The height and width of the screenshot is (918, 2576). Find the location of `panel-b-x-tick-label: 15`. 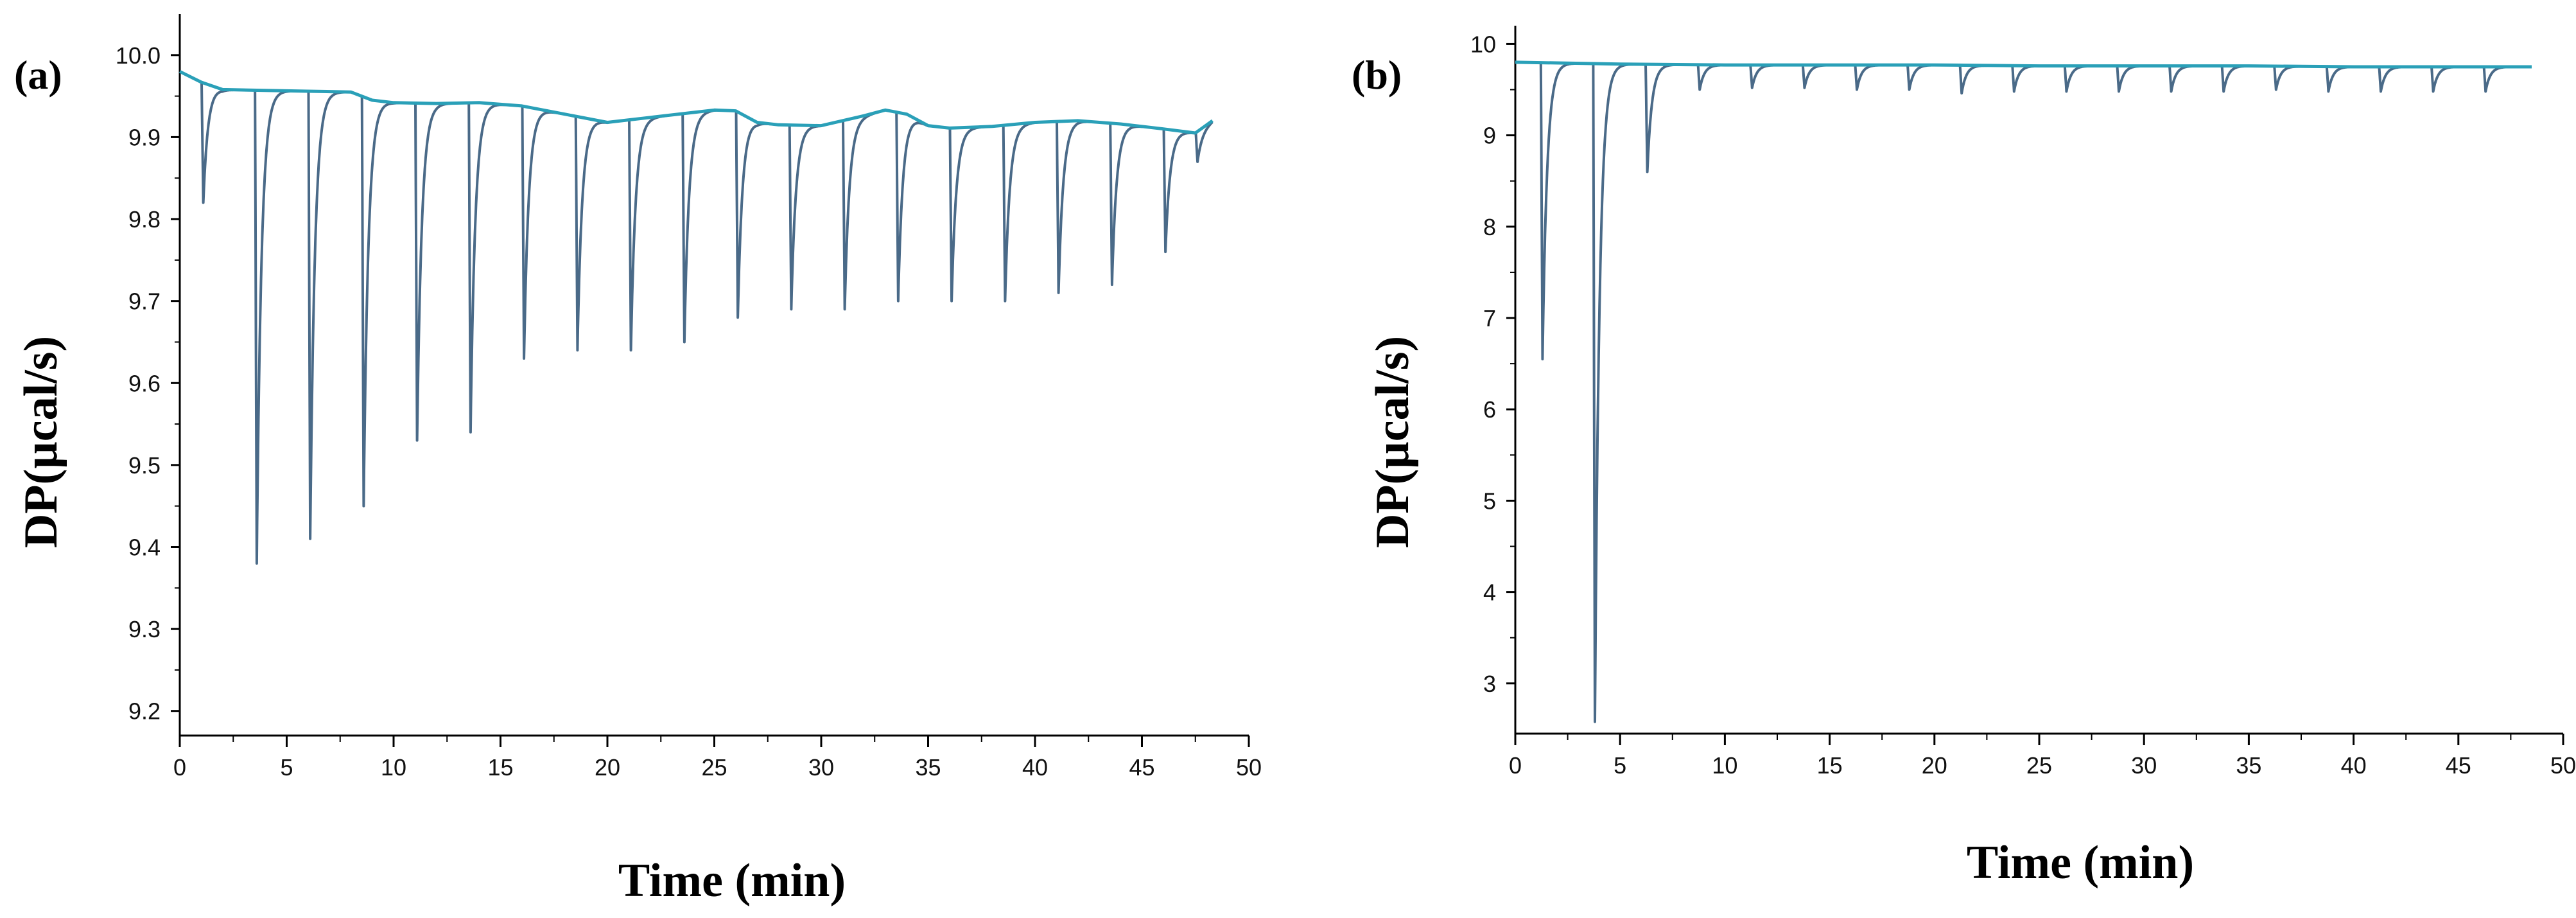

panel-b-x-tick-label: 15 is located at coordinates (1830, 765).